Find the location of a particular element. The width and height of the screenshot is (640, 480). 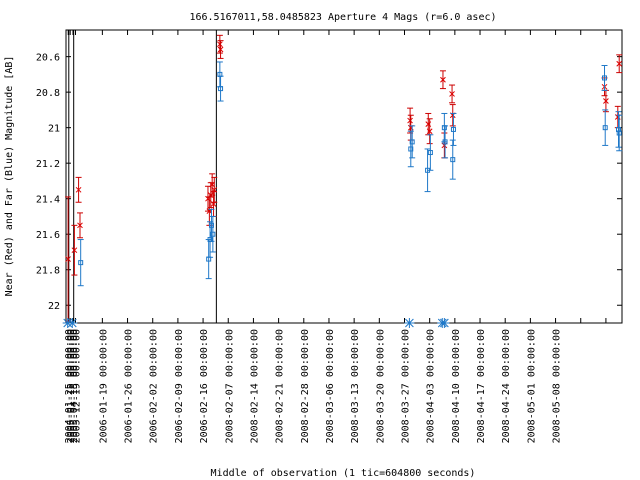

x-tick-label: 2008-03-20 00:00:00 is located at coordinates (380, 386).